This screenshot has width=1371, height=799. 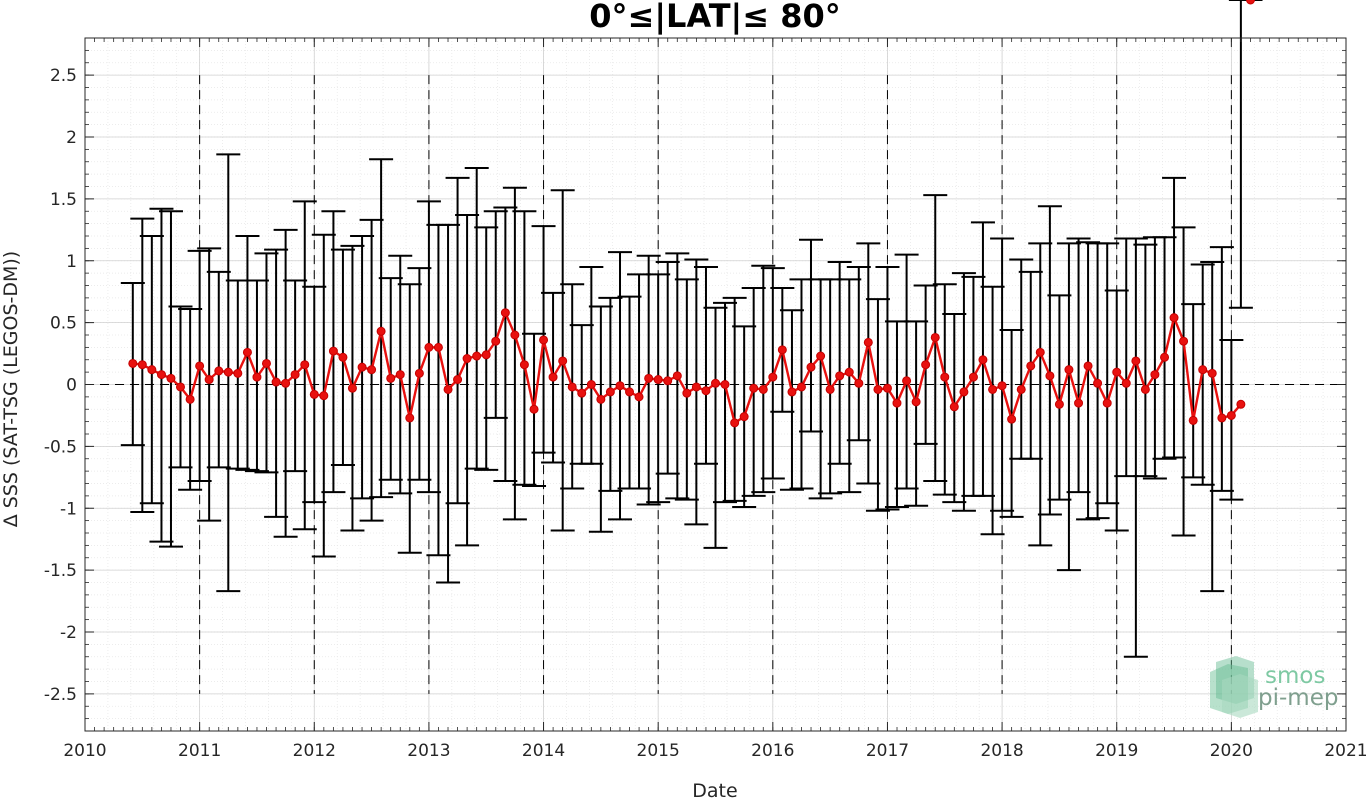 What do you see at coordinates (314, 751) in the screenshot?
I see `x-tick-label: 2012` at bounding box center [314, 751].